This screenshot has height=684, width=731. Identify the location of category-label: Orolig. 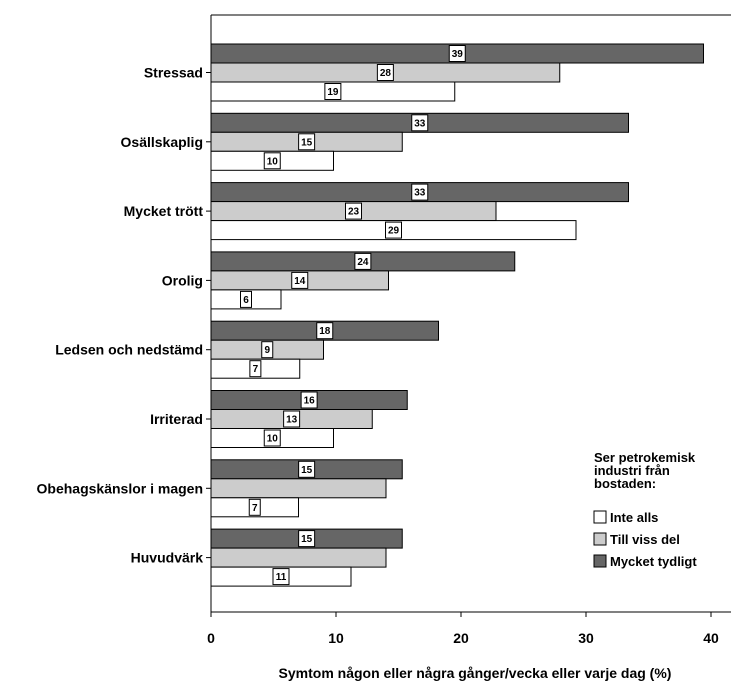
(182, 280).